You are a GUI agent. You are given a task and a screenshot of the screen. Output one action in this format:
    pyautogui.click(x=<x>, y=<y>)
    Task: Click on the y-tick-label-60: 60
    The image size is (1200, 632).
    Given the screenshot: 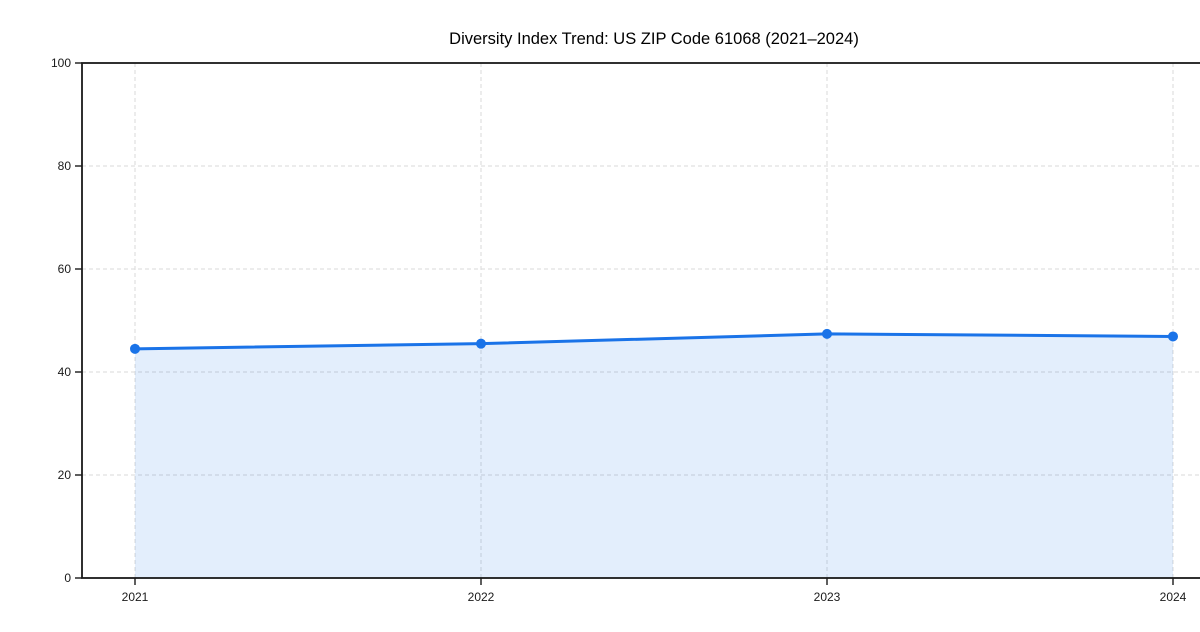 What is the action you would take?
    pyautogui.click(x=65, y=269)
    